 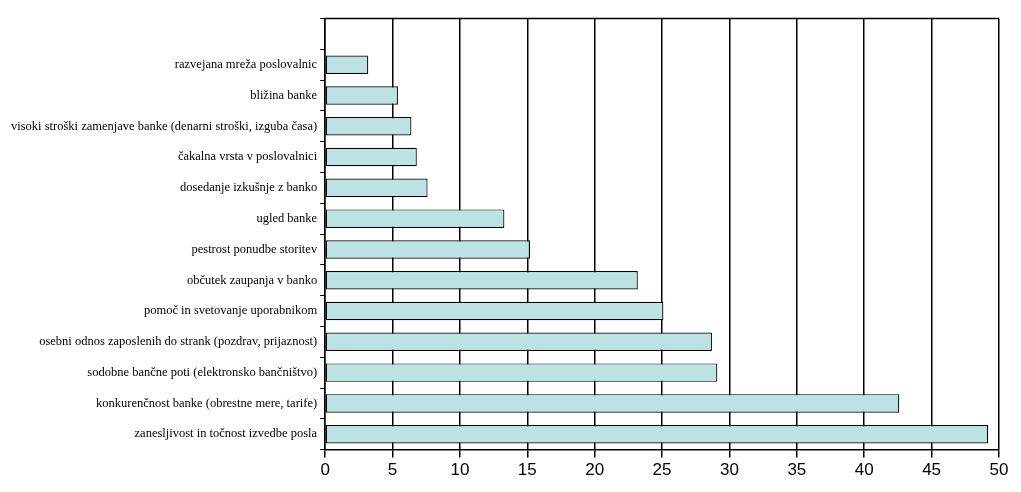 I want to click on y-tick-label: občutek zaupanja v banko, so click(x=252, y=279).